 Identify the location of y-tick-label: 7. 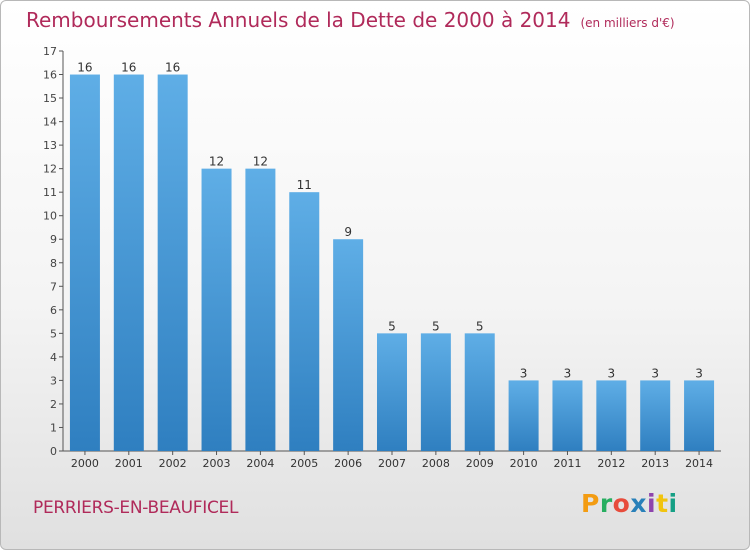
(53, 286).